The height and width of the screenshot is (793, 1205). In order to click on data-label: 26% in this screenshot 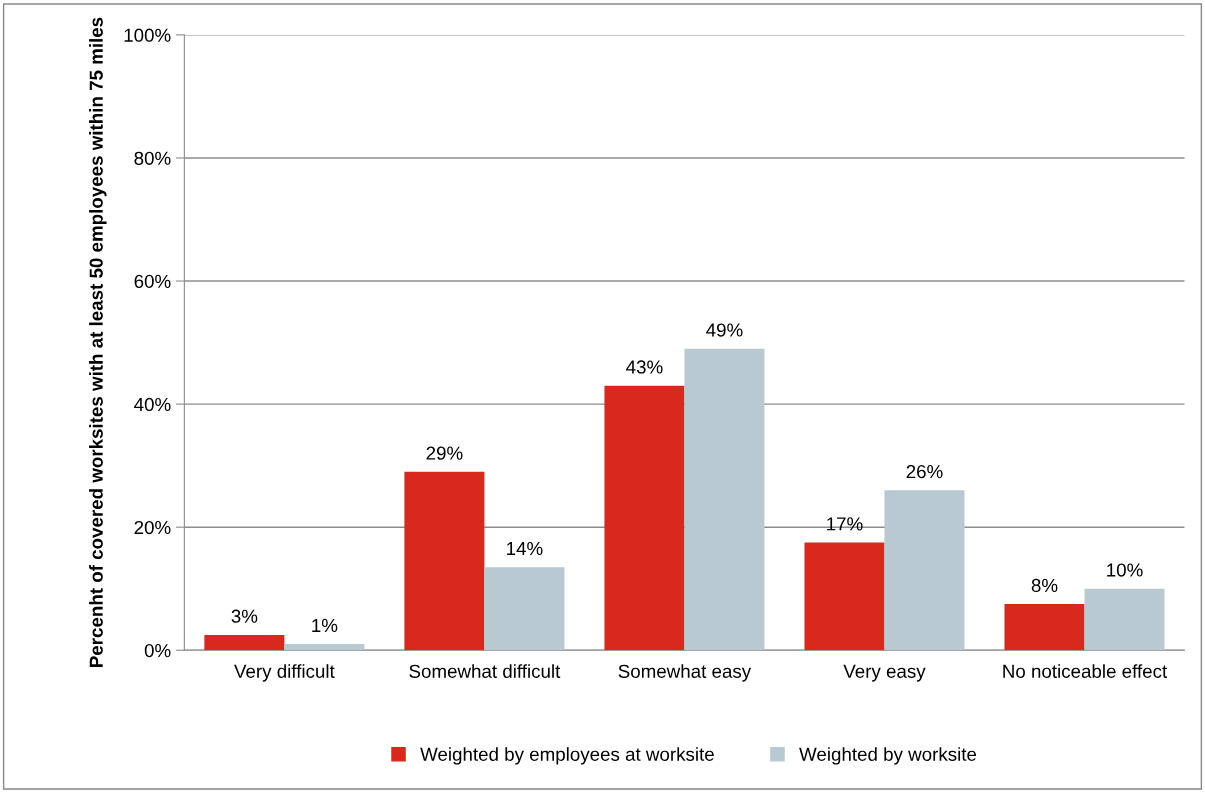, I will do `click(924, 471)`.